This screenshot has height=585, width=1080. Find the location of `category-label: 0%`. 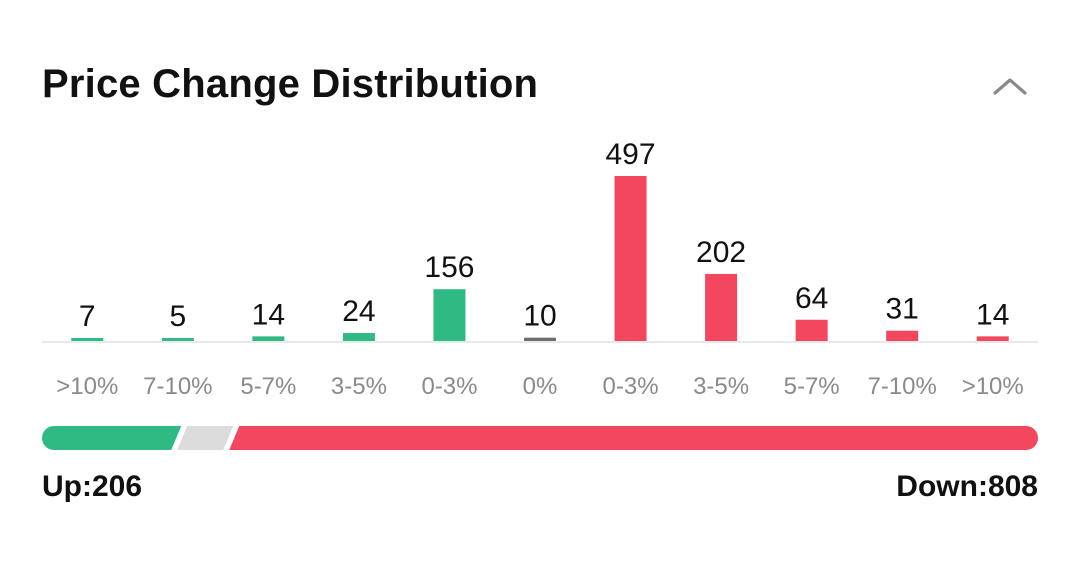

category-label: 0% is located at coordinates (540, 386).